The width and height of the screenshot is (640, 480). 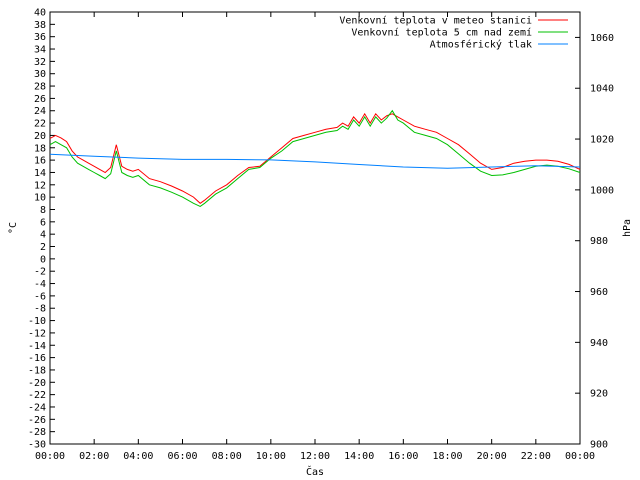 What do you see at coordinates (43, 247) in the screenshot?
I see `y-left-tick-label: 2` at bounding box center [43, 247].